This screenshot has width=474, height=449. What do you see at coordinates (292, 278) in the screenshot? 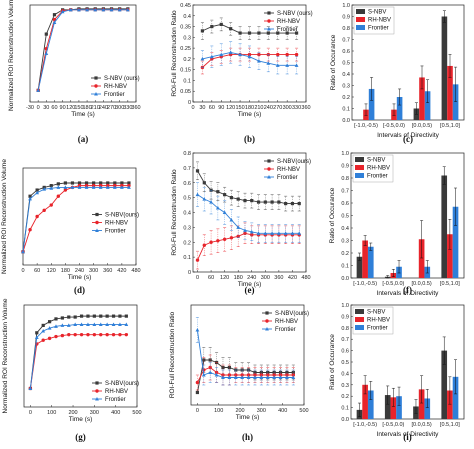
I see `x-tick-label: 420` at bounding box center [292, 278].